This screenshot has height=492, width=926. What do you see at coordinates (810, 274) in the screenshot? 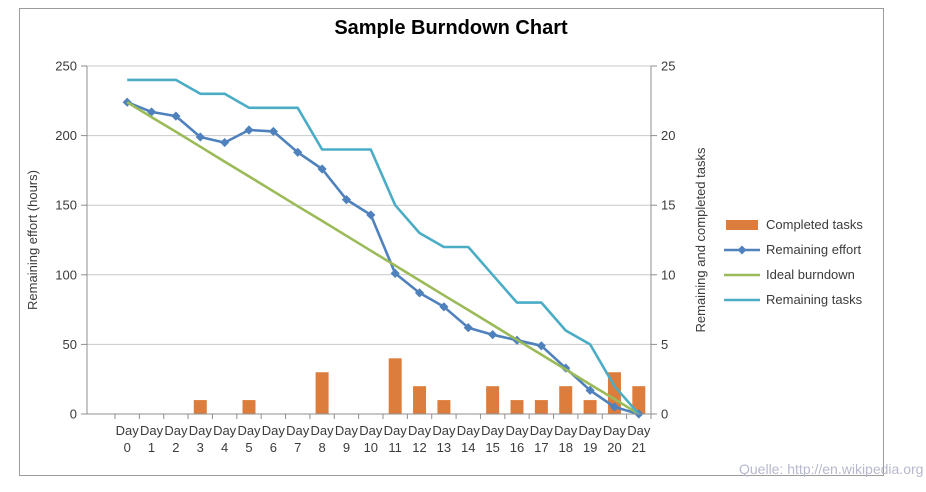
I see `legend-label: Ideal burndown` at bounding box center [810, 274].